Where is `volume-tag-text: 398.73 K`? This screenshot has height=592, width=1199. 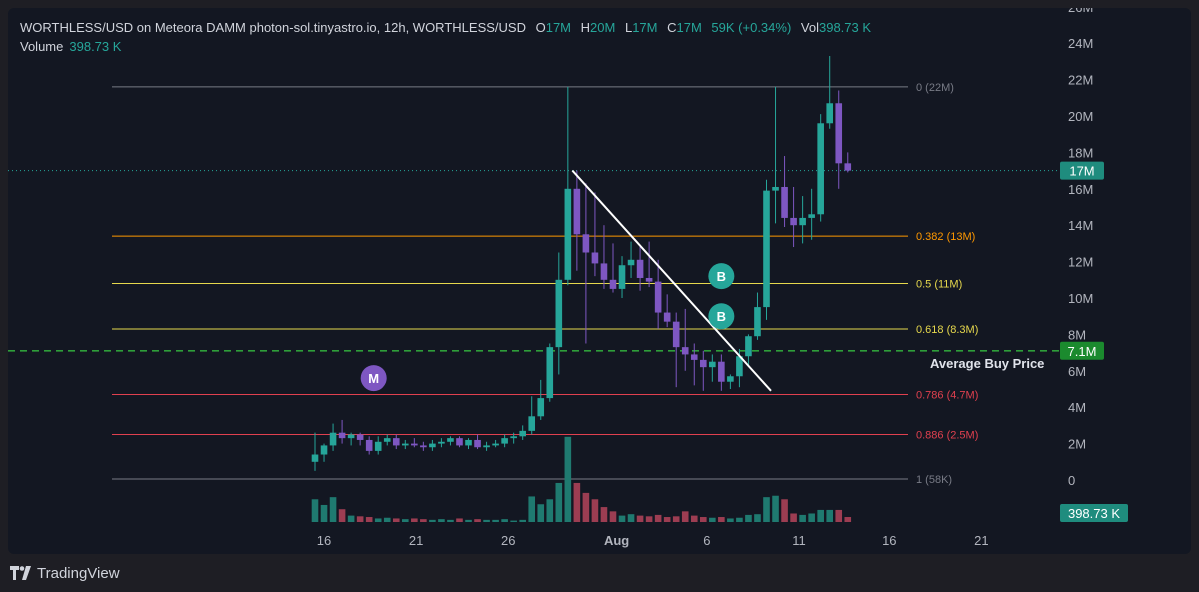 volume-tag-text: 398.73 K is located at coordinates (1094, 513).